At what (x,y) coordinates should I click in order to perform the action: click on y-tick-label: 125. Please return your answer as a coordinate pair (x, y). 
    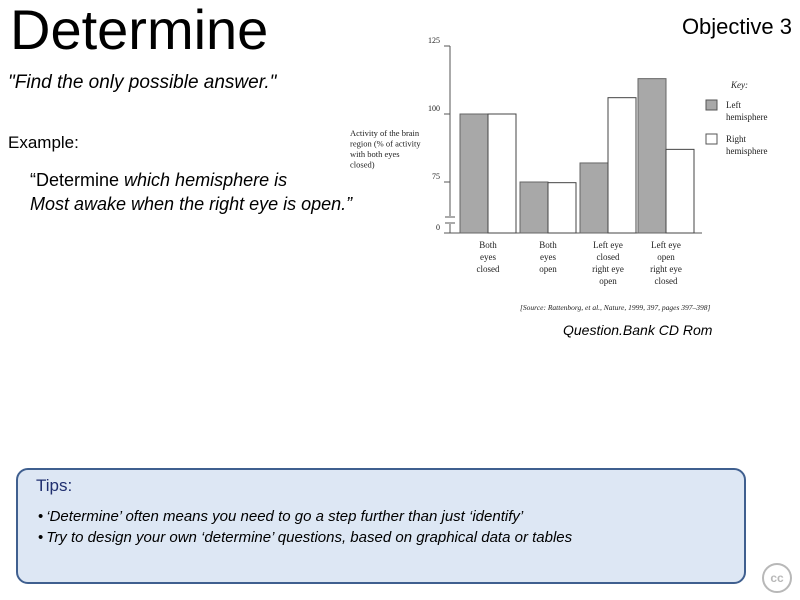
    Looking at the image, I should click on (434, 40).